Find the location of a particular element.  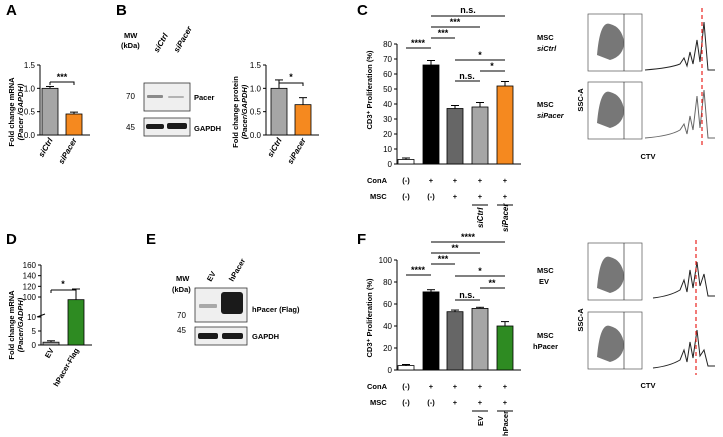

f-msc-label: MSC is located at coordinates (378, 402).